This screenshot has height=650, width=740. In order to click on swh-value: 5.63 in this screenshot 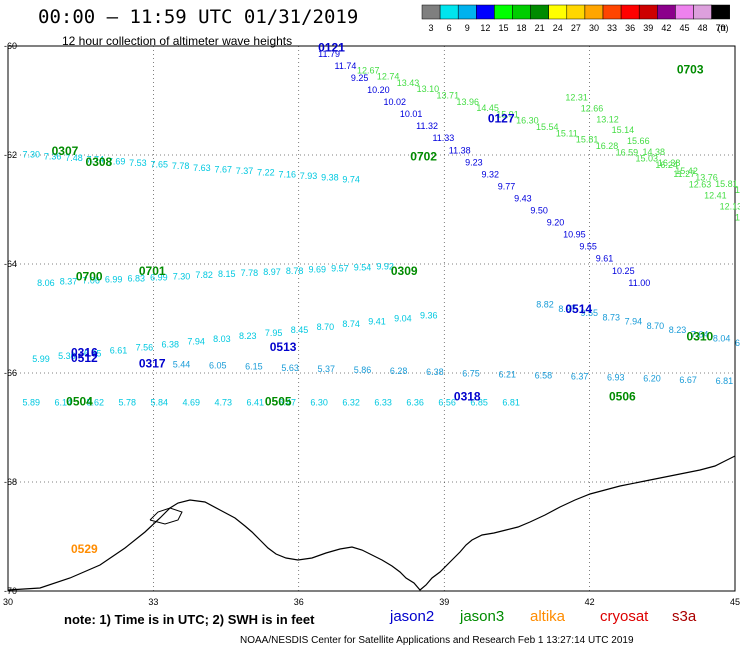, I will do `click(290, 368)`.